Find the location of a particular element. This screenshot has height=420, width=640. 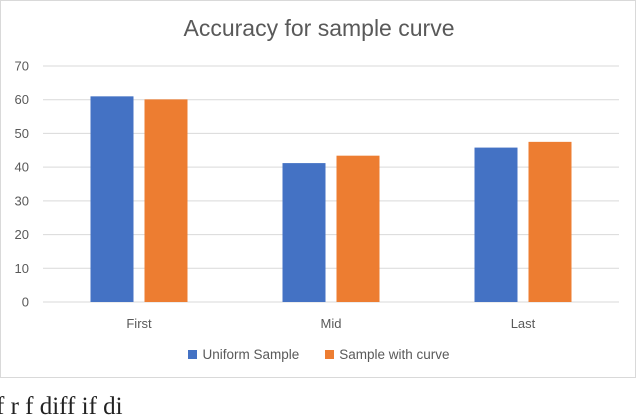

legend-label-sample-with-curve: Sample with curve is located at coordinates (394, 354).